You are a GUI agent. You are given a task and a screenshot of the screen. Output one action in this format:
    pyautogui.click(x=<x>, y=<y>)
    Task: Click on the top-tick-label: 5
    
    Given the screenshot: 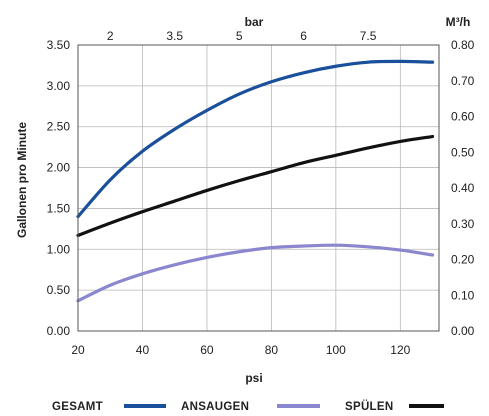 What is the action you would take?
    pyautogui.click(x=239, y=36)
    